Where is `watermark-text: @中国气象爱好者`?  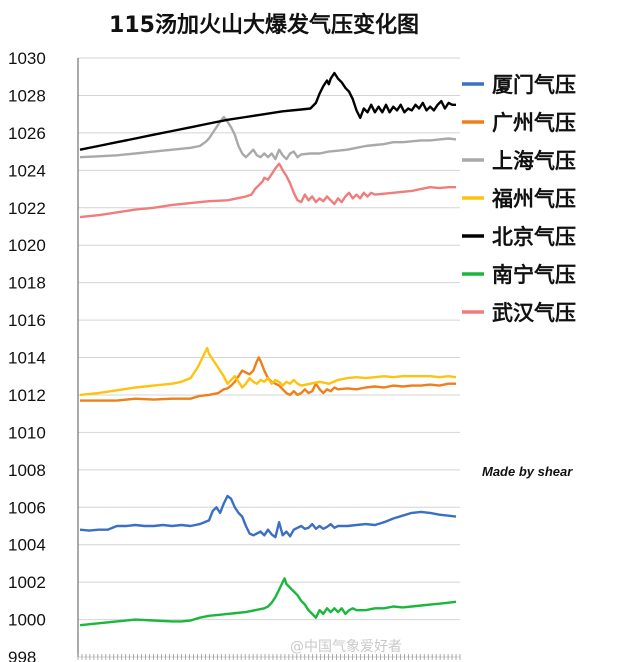
watermark-text: @中国气象爱好者 is located at coordinates (346, 647).